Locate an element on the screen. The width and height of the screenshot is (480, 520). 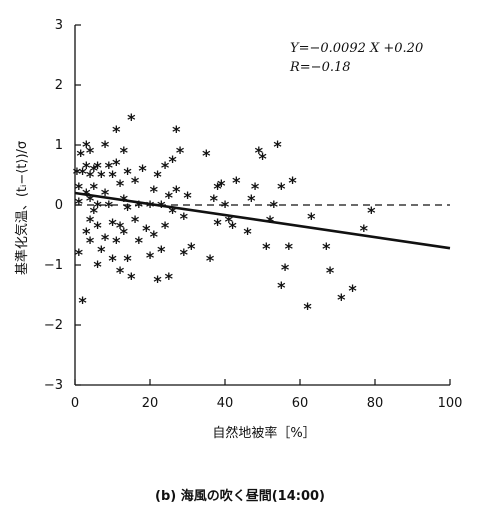
y-axis-title: 基準化気温、(tᵢ−⟨t⟩)/σ is located at coordinates (22, 208).